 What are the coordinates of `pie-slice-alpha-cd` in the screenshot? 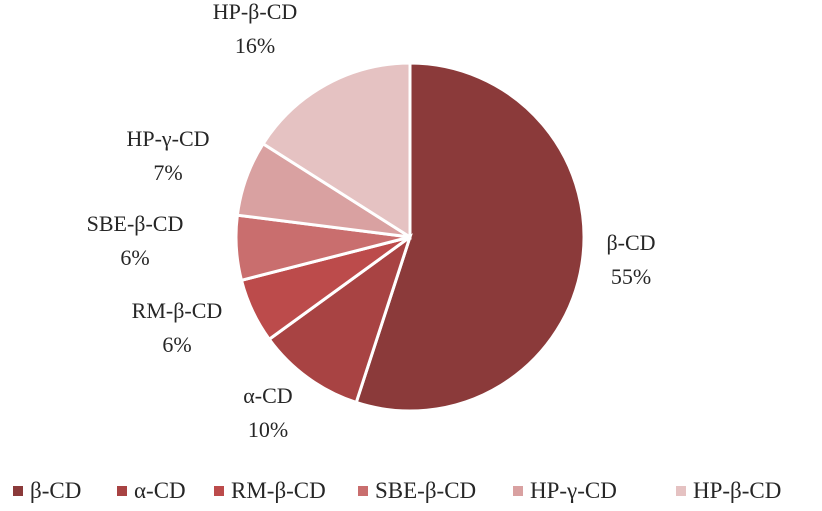 It's located at (340, 319).